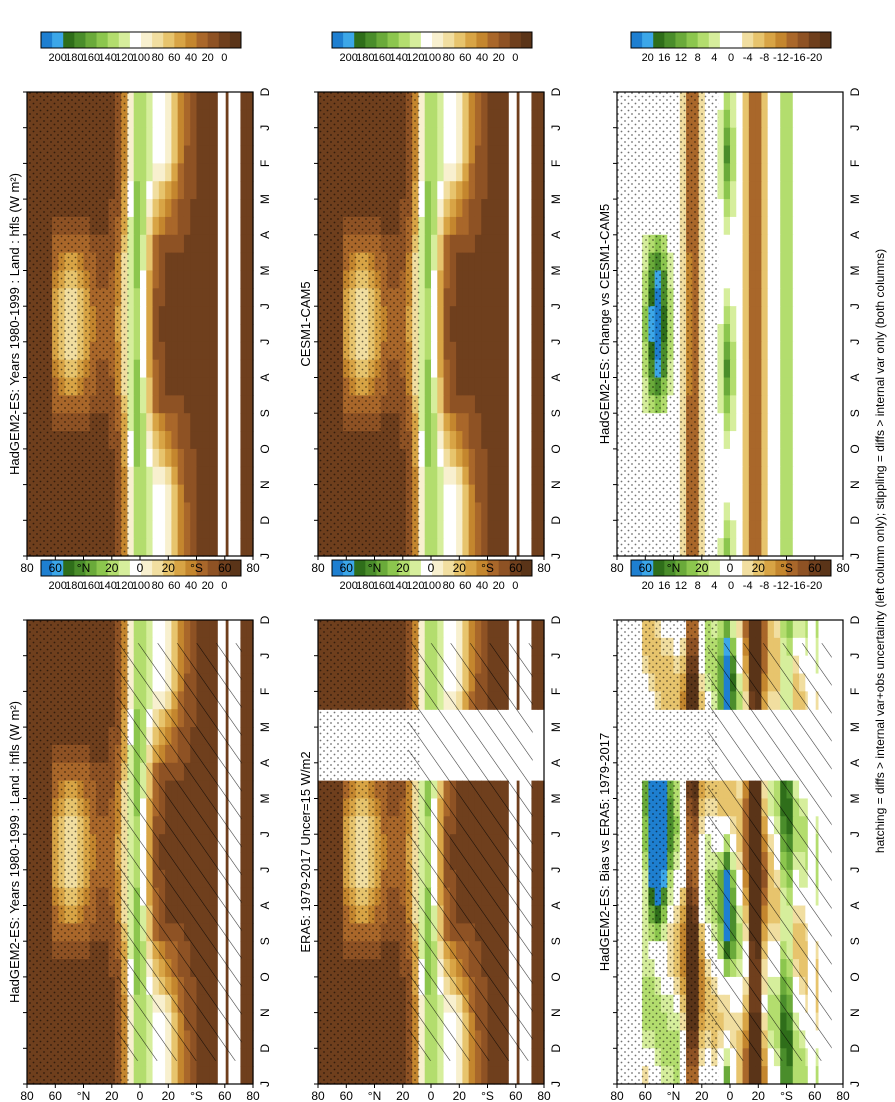 The width and height of the screenshot is (895, 1102). I want to click on month-tick-label: S, so click(556, 941).